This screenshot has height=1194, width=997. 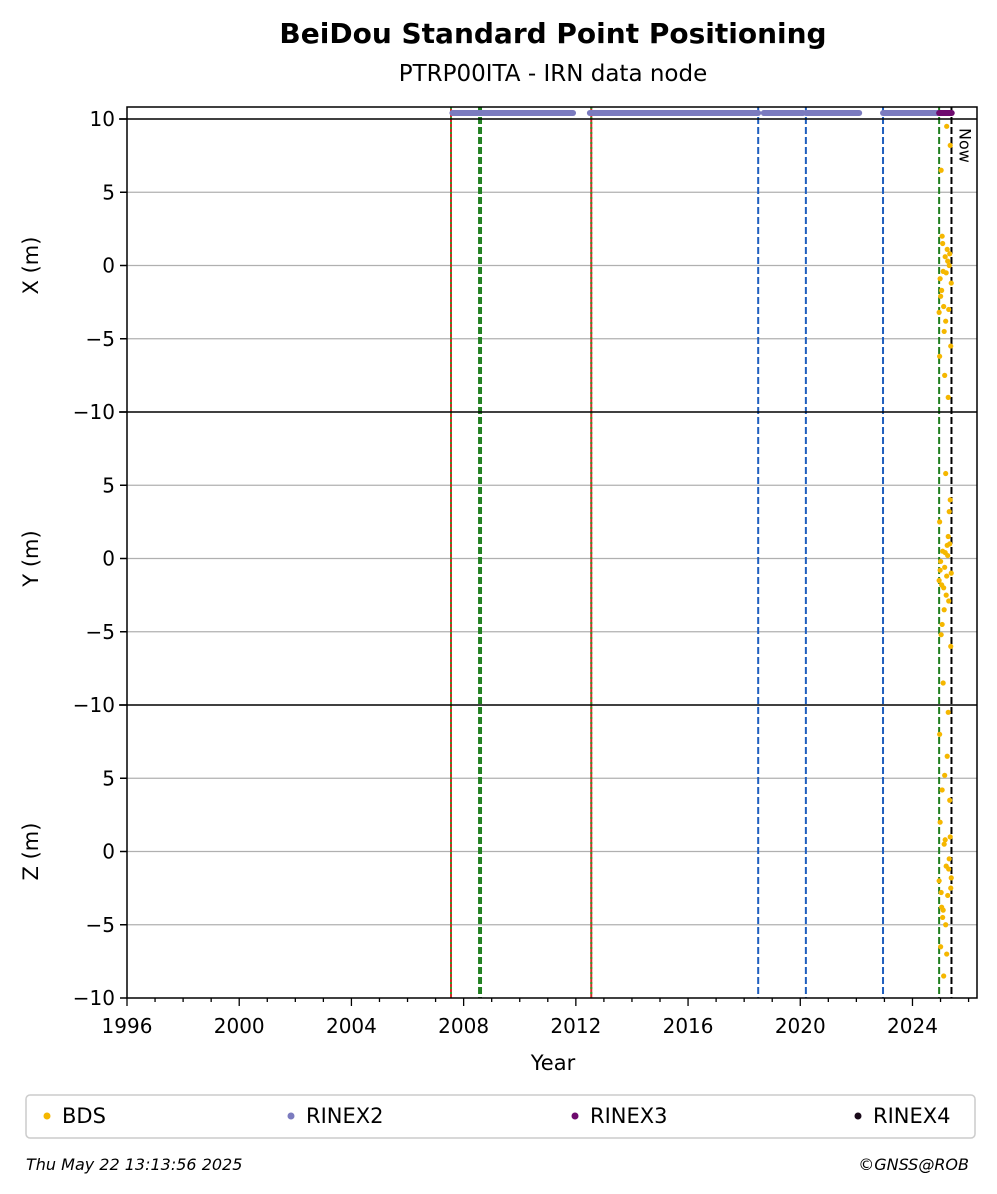 What do you see at coordinates (912, 1116) in the screenshot?
I see `legend-label-rinex4: RINEX4` at bounding box center [912, 1116].